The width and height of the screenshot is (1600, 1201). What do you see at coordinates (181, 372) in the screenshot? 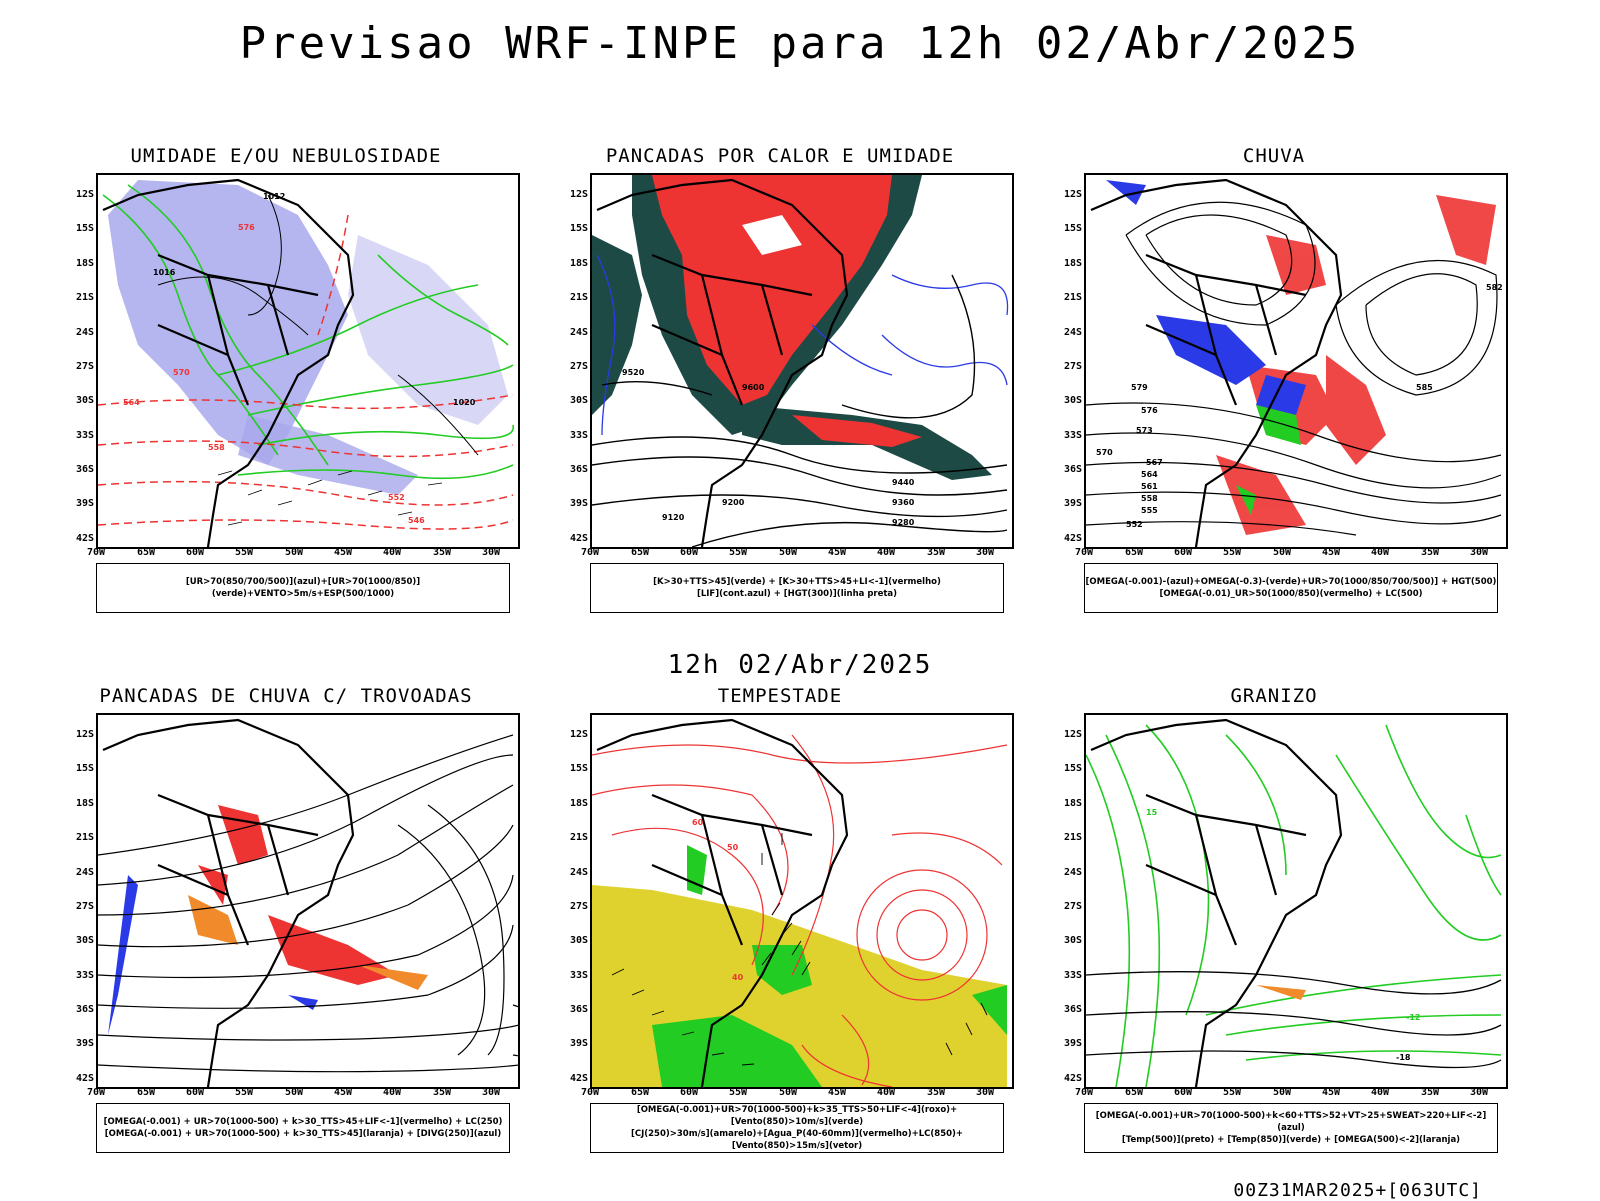
I see `contour-label: 570` at bounding box center [181, 372].